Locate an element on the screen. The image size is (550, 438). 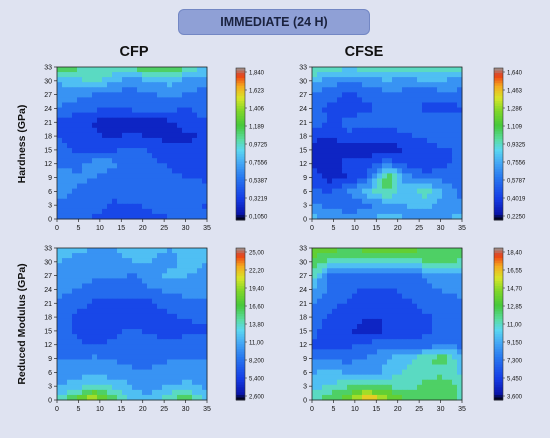
y-tick-label: 6 is located at coordinates (50, 192).